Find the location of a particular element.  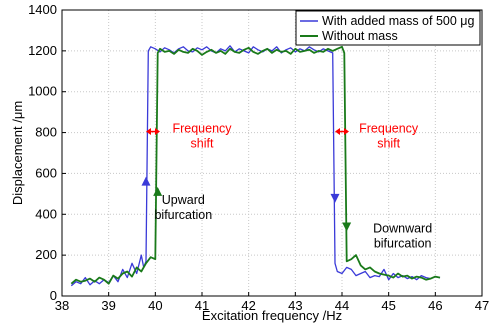

x-tick-label: 46 is located at coordinates (435, 305).